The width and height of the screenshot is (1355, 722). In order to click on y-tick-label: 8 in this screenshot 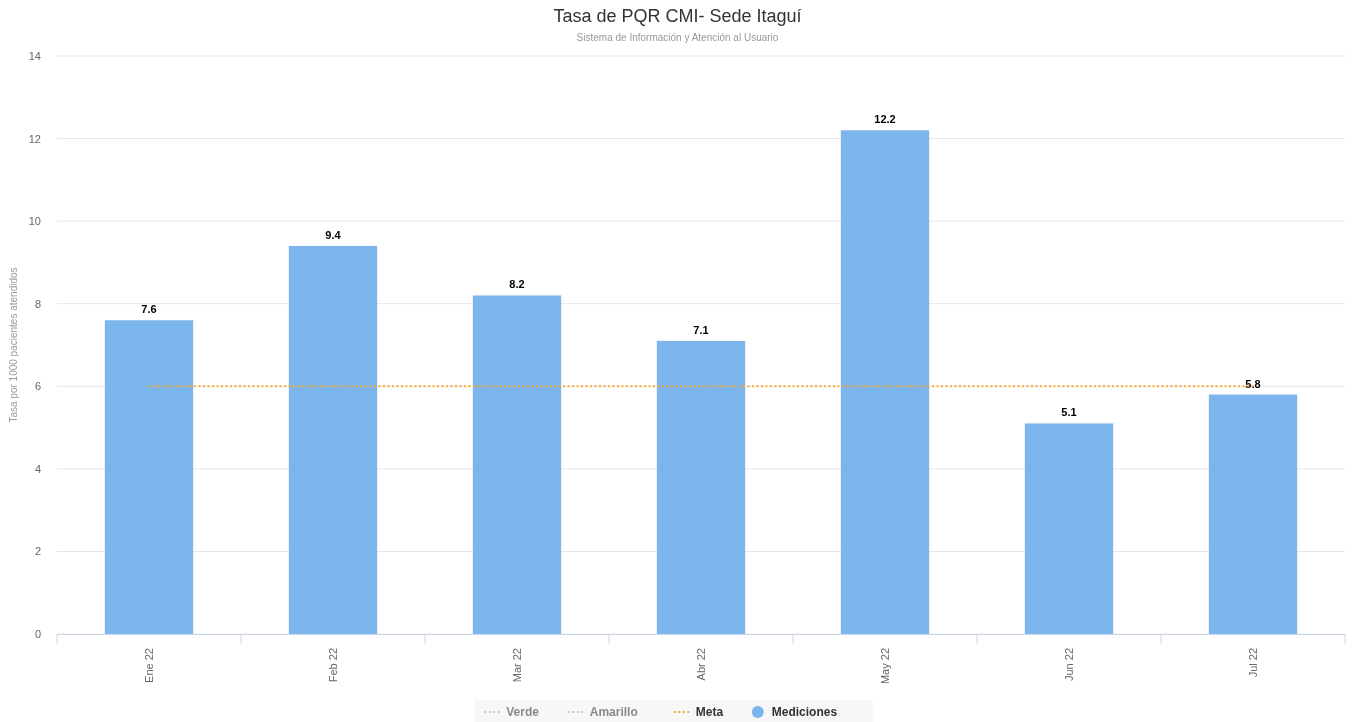, I will do `click(37, 303)`.